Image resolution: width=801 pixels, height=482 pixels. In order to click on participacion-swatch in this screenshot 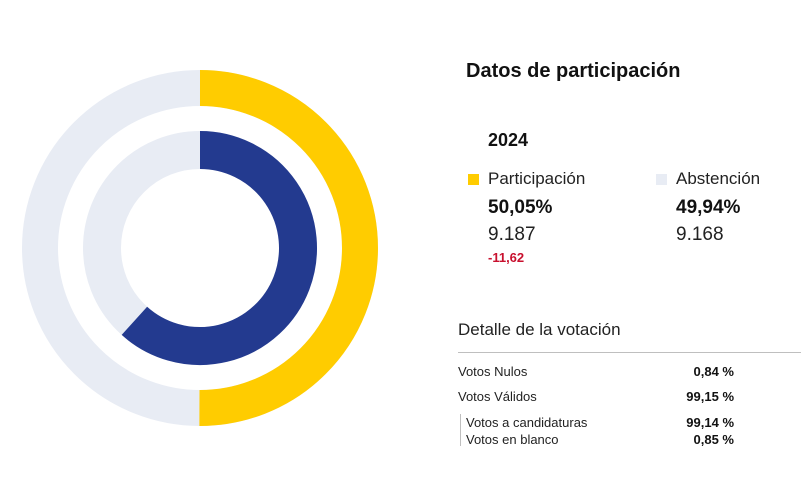, I will do `click(473, 179)`.